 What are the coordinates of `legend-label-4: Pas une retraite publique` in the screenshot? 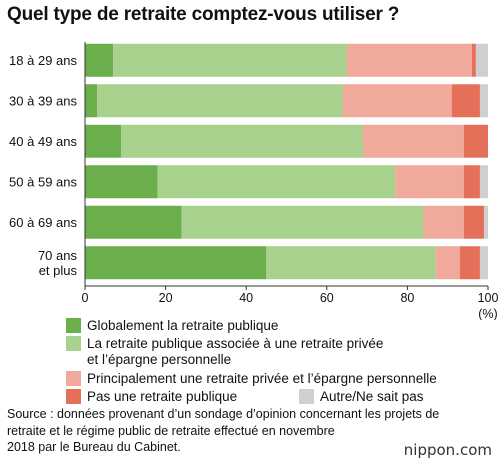 It's located at (162, 396).